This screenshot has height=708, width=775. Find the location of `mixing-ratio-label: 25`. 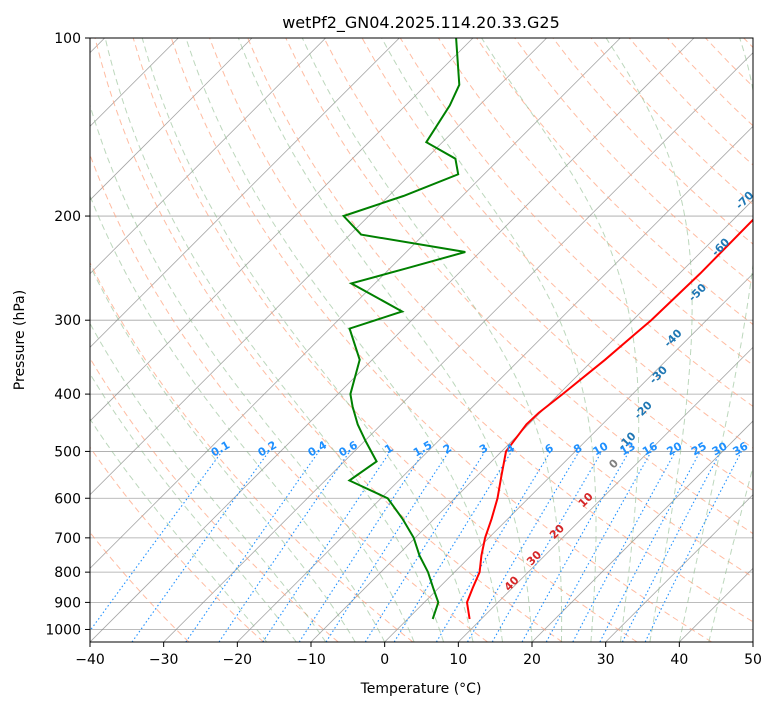

mixing-ratio-label: 25 is located at coordinates (699, 448).